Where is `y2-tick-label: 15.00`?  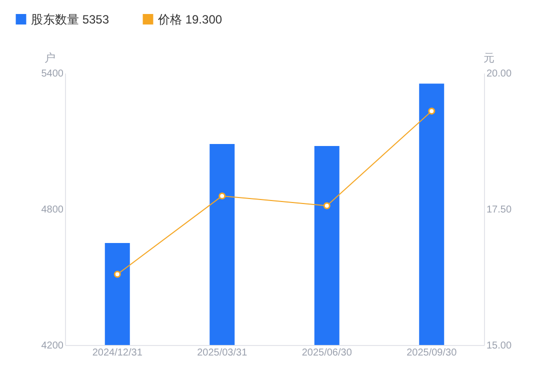 y2-tick-label: 15.00 is located at coordinates (499, 346).